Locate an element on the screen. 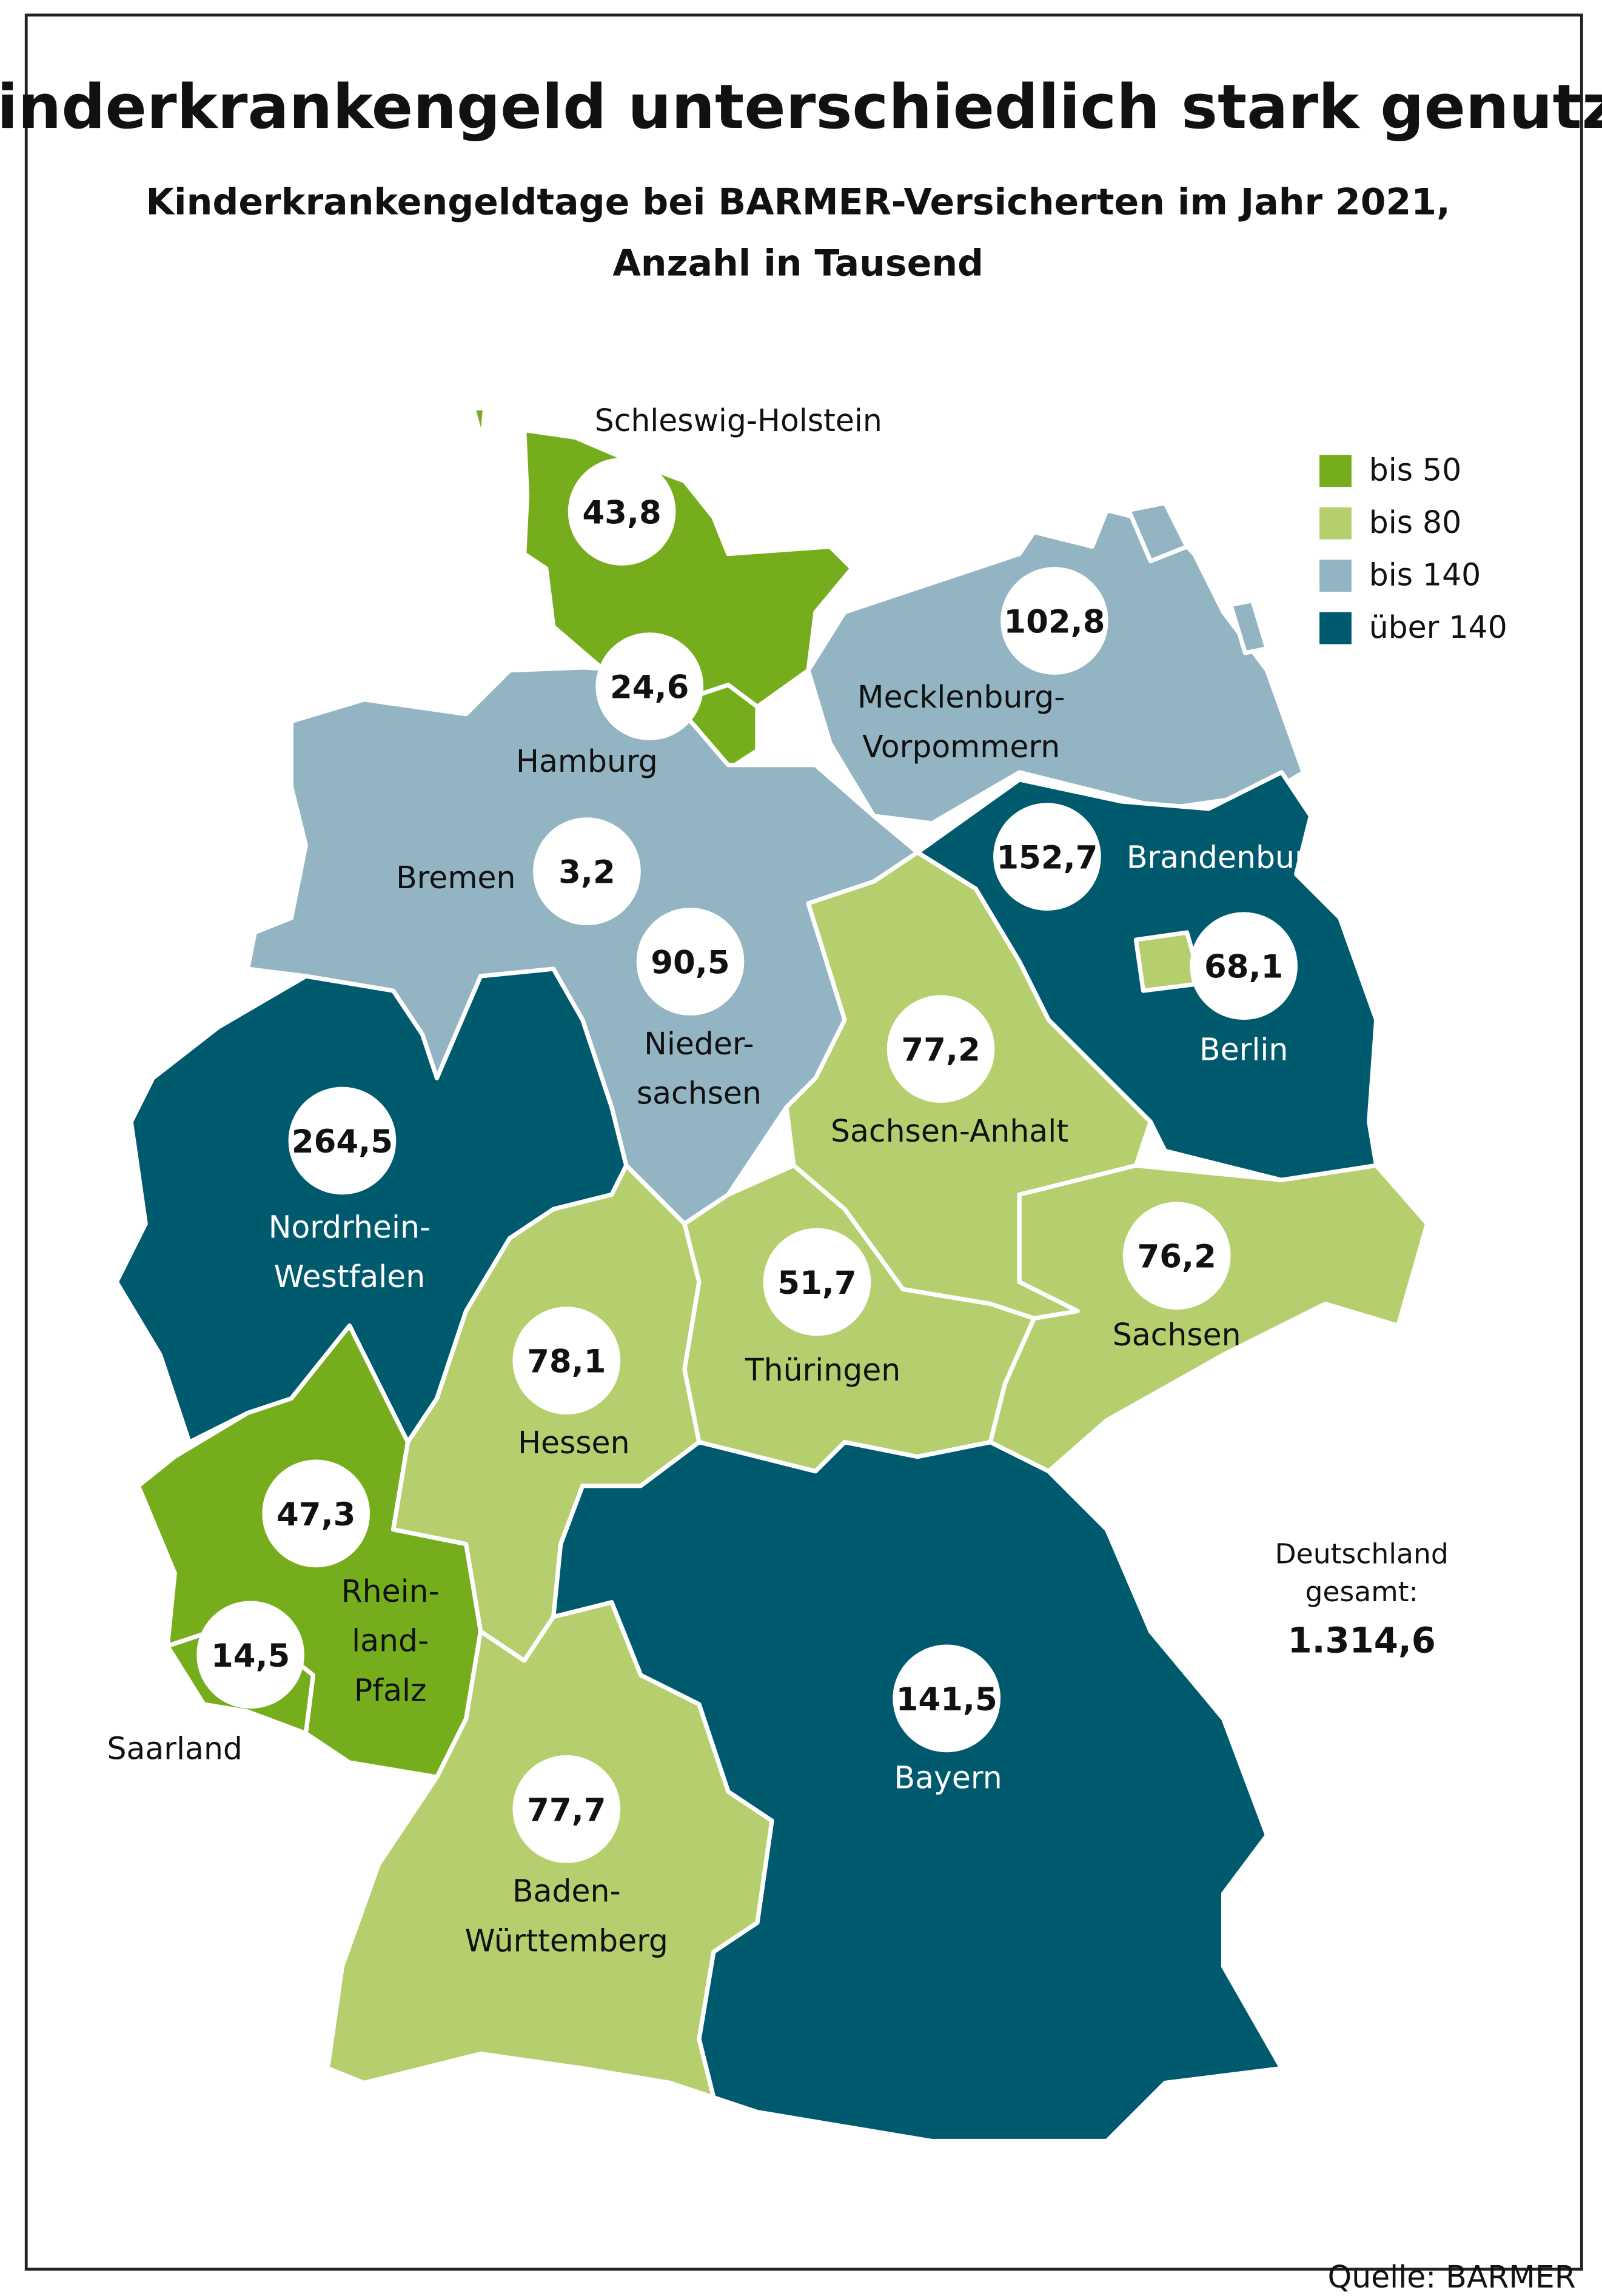  source: Quelle: BARMER is located at coordinates (1452, 2277).